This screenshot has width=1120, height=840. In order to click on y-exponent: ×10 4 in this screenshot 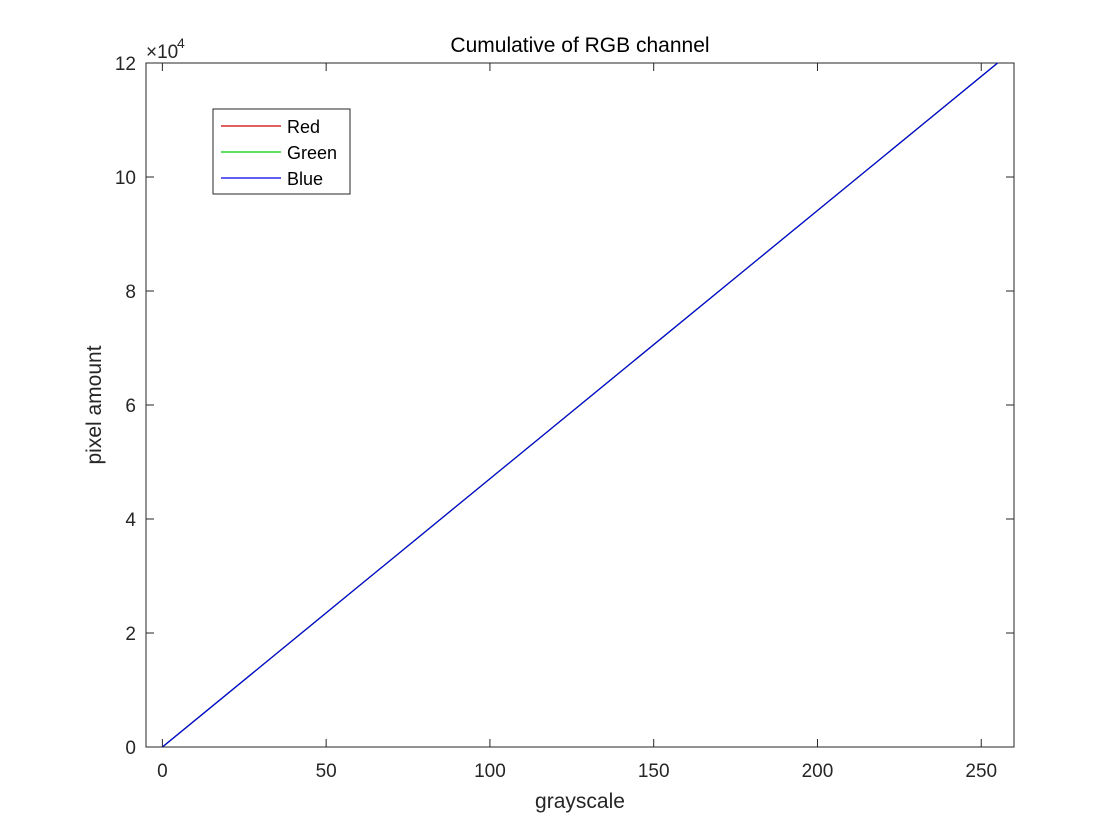, I will do `click(165, 49)`.